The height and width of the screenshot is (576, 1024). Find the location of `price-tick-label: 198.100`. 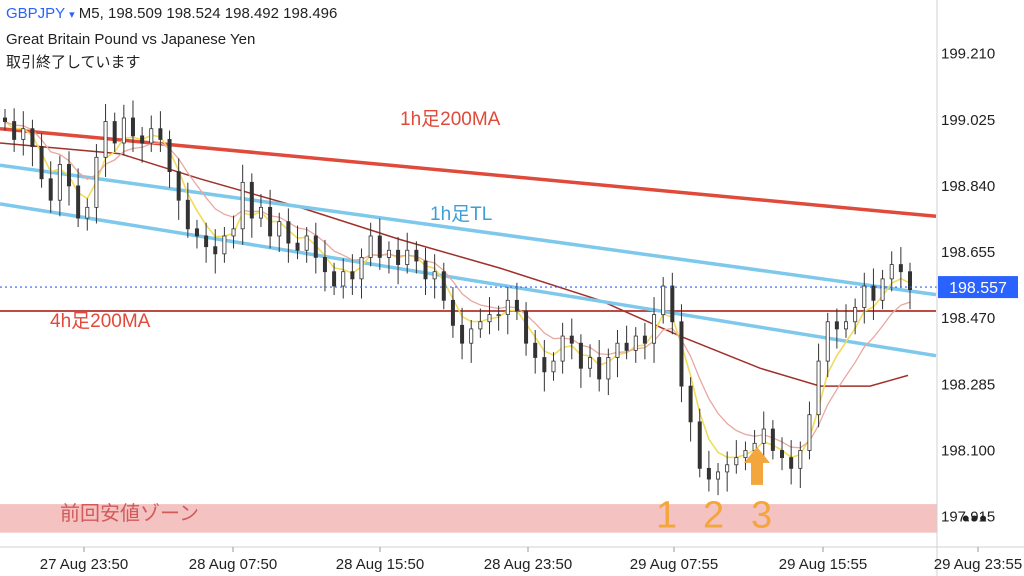

price-tick-label: 198.100 is located at coordinates (968, 450).